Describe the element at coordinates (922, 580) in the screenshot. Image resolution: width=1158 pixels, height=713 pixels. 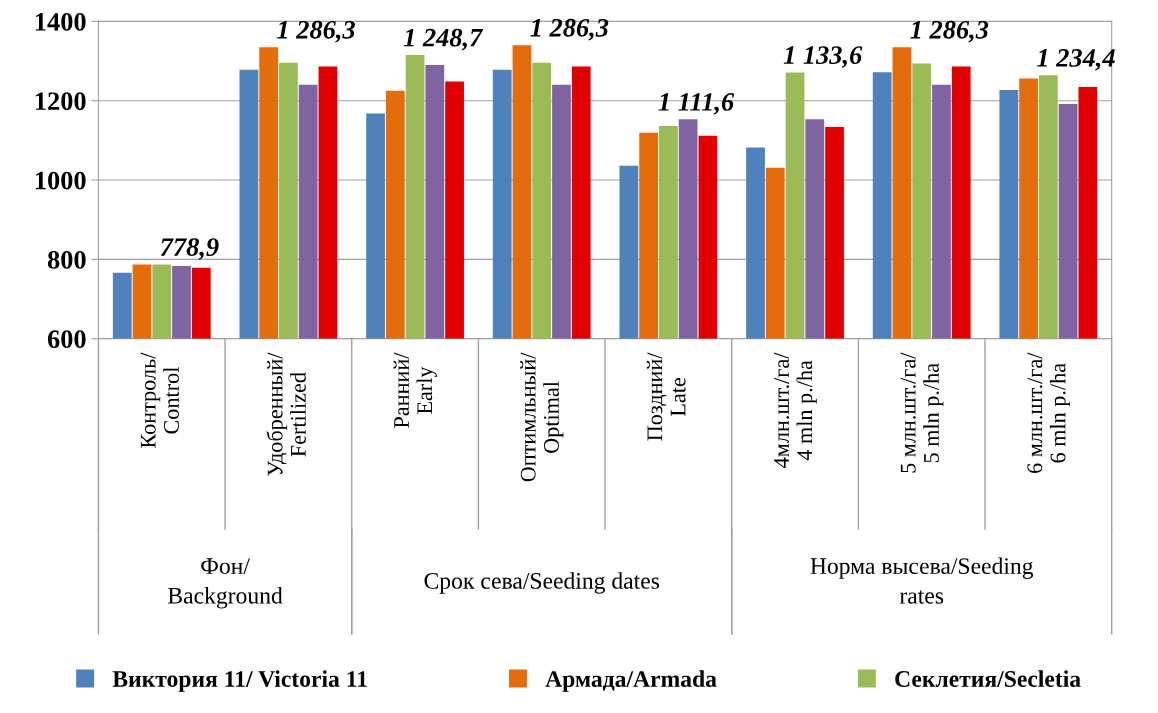
I see `text: Норма высева/Seeding rates` at that location.